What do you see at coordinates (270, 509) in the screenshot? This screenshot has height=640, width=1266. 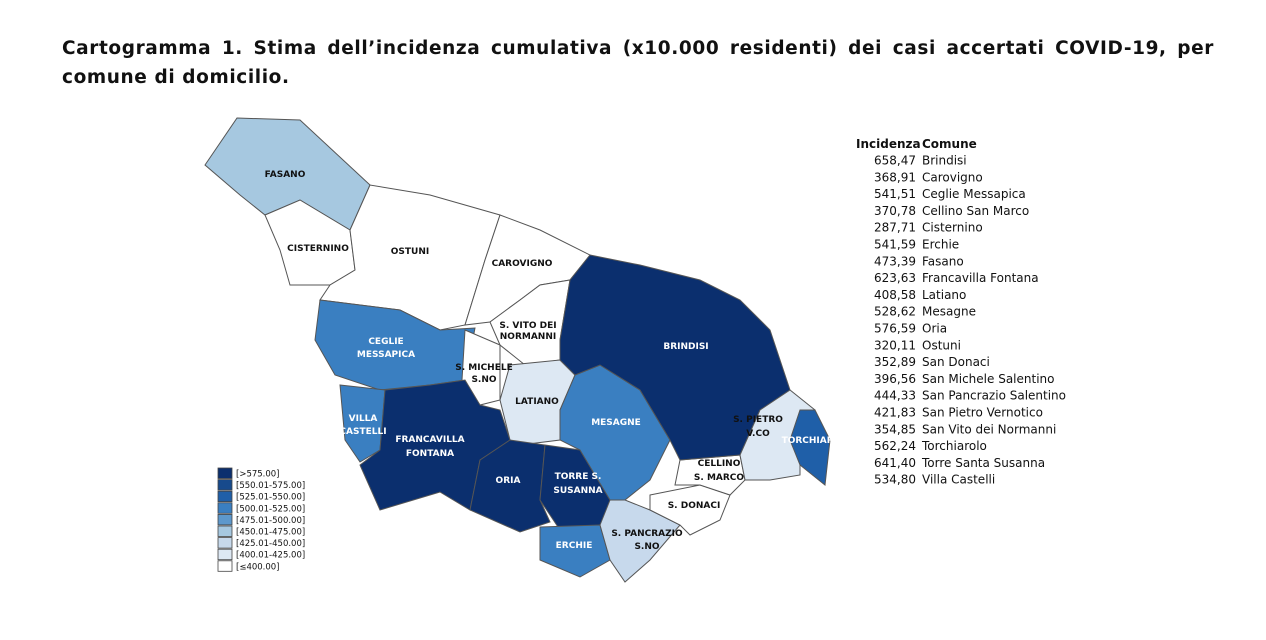 I see `legend-label: [500.01-525.00]` at bounding box center [270, 509].